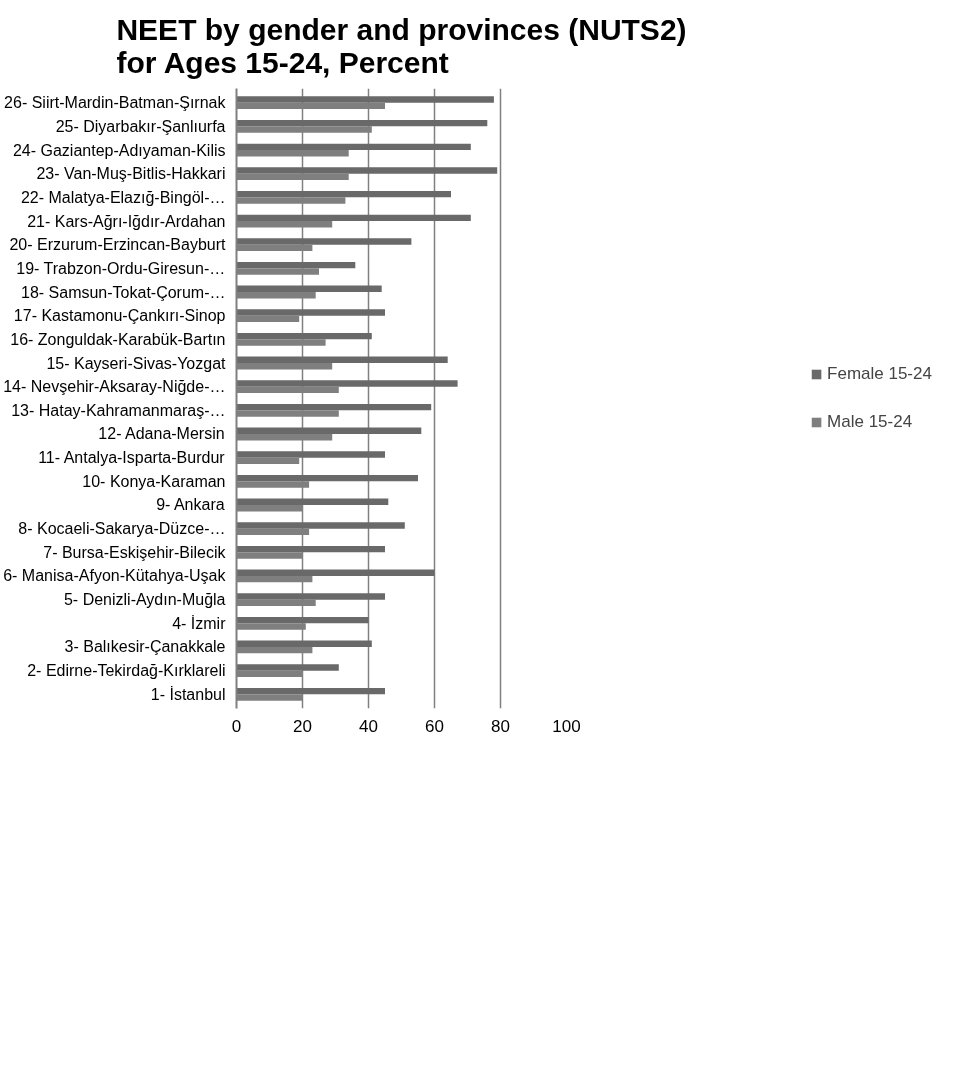  What do you see at coordinates (879, 374) in the screenshot?
I see `legend-label: Female 15-24` at bounding box center [879, 374].